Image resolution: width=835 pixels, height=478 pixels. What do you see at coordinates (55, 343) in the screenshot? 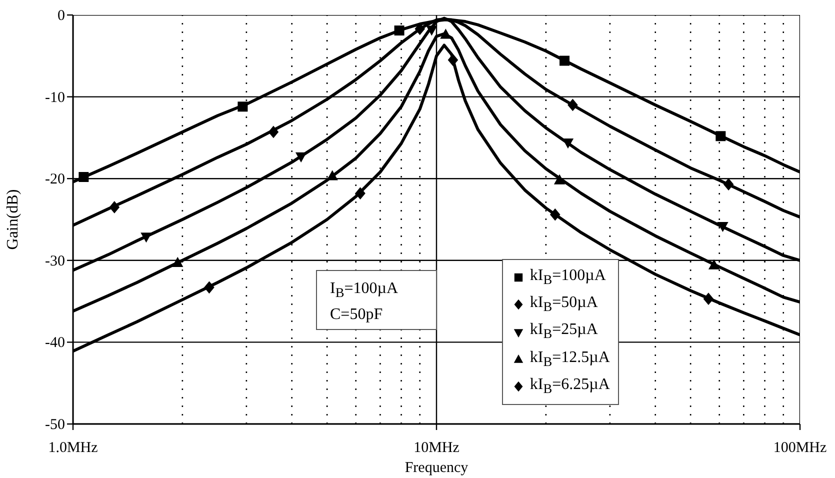
I see `y-tick-label: -40` at bounding box center [55, 343].